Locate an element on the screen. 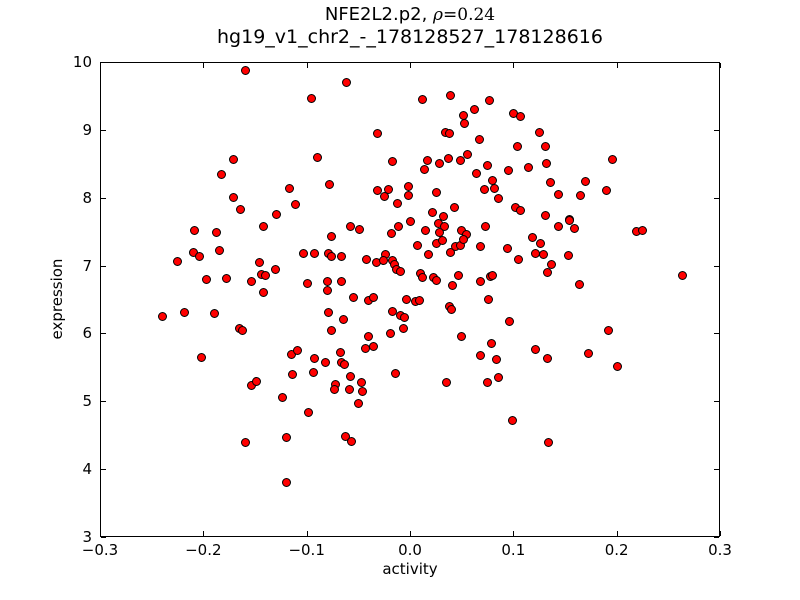 The width and height of the screenshot is (800, 600). title-gene-label: NFE2L2.p2, is located at coordinates (379, 14).